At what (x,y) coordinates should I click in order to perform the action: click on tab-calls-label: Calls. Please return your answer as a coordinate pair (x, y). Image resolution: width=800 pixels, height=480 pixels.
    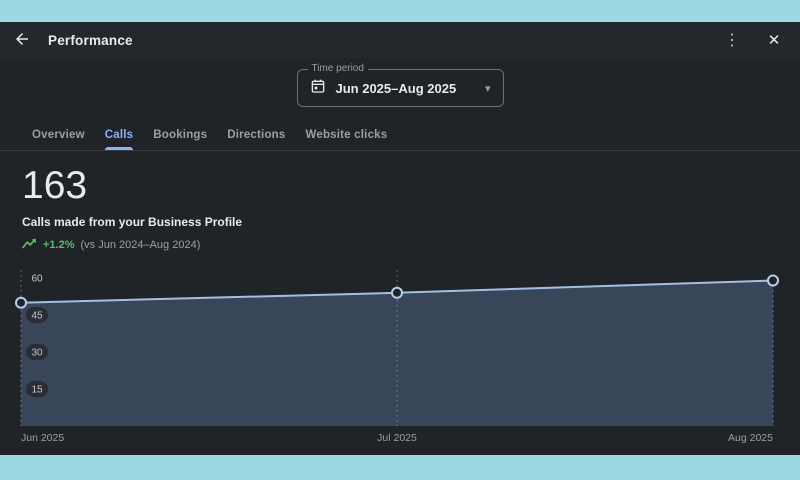
    Looking at the image, I should click on (119, 135).